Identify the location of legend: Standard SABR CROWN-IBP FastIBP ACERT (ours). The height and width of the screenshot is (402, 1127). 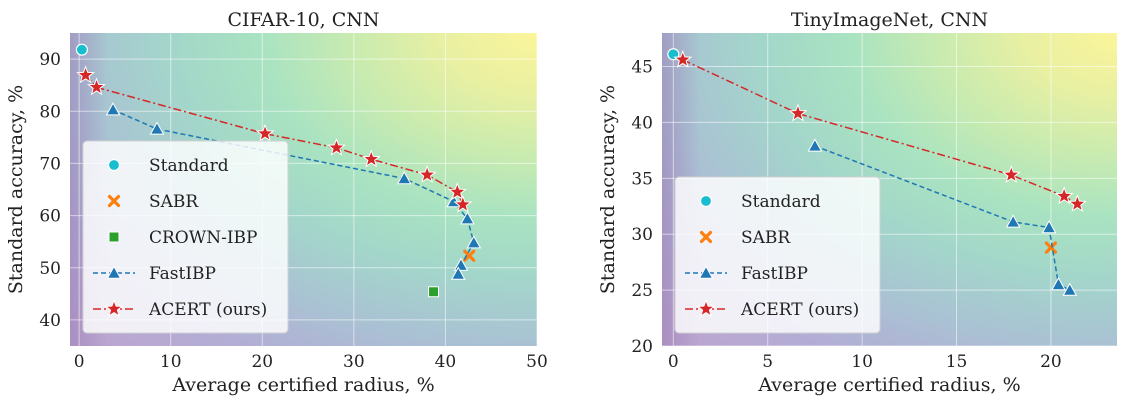
(185, 237).